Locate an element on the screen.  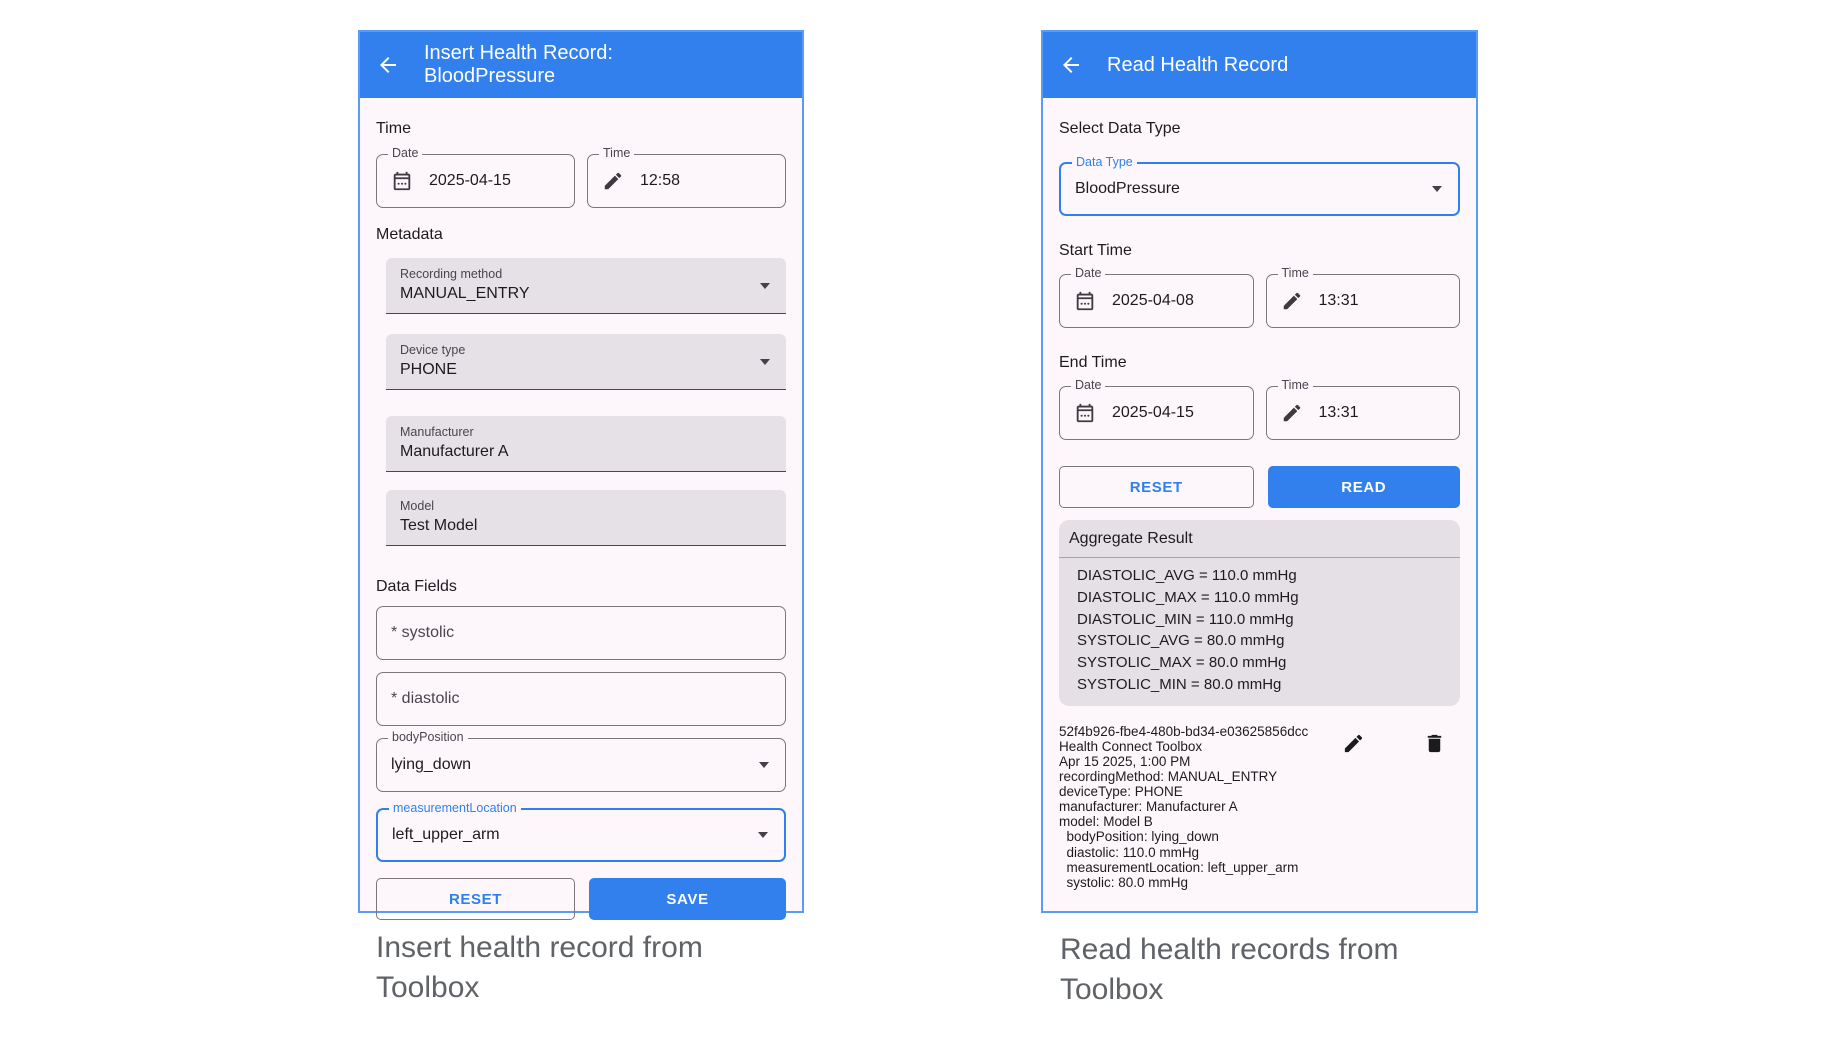
start-time-value: 13:31 is located at coordinates (1338, 300).